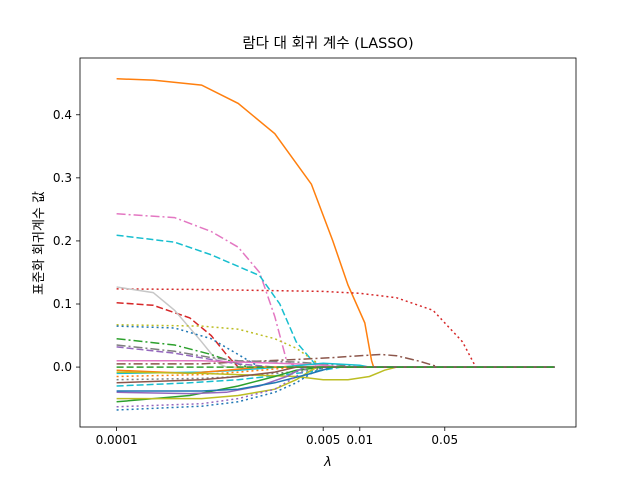  Describe the element at coordinates (117, 440) in the screenshot. I see `x-tick-label: 0.0001` at that location.